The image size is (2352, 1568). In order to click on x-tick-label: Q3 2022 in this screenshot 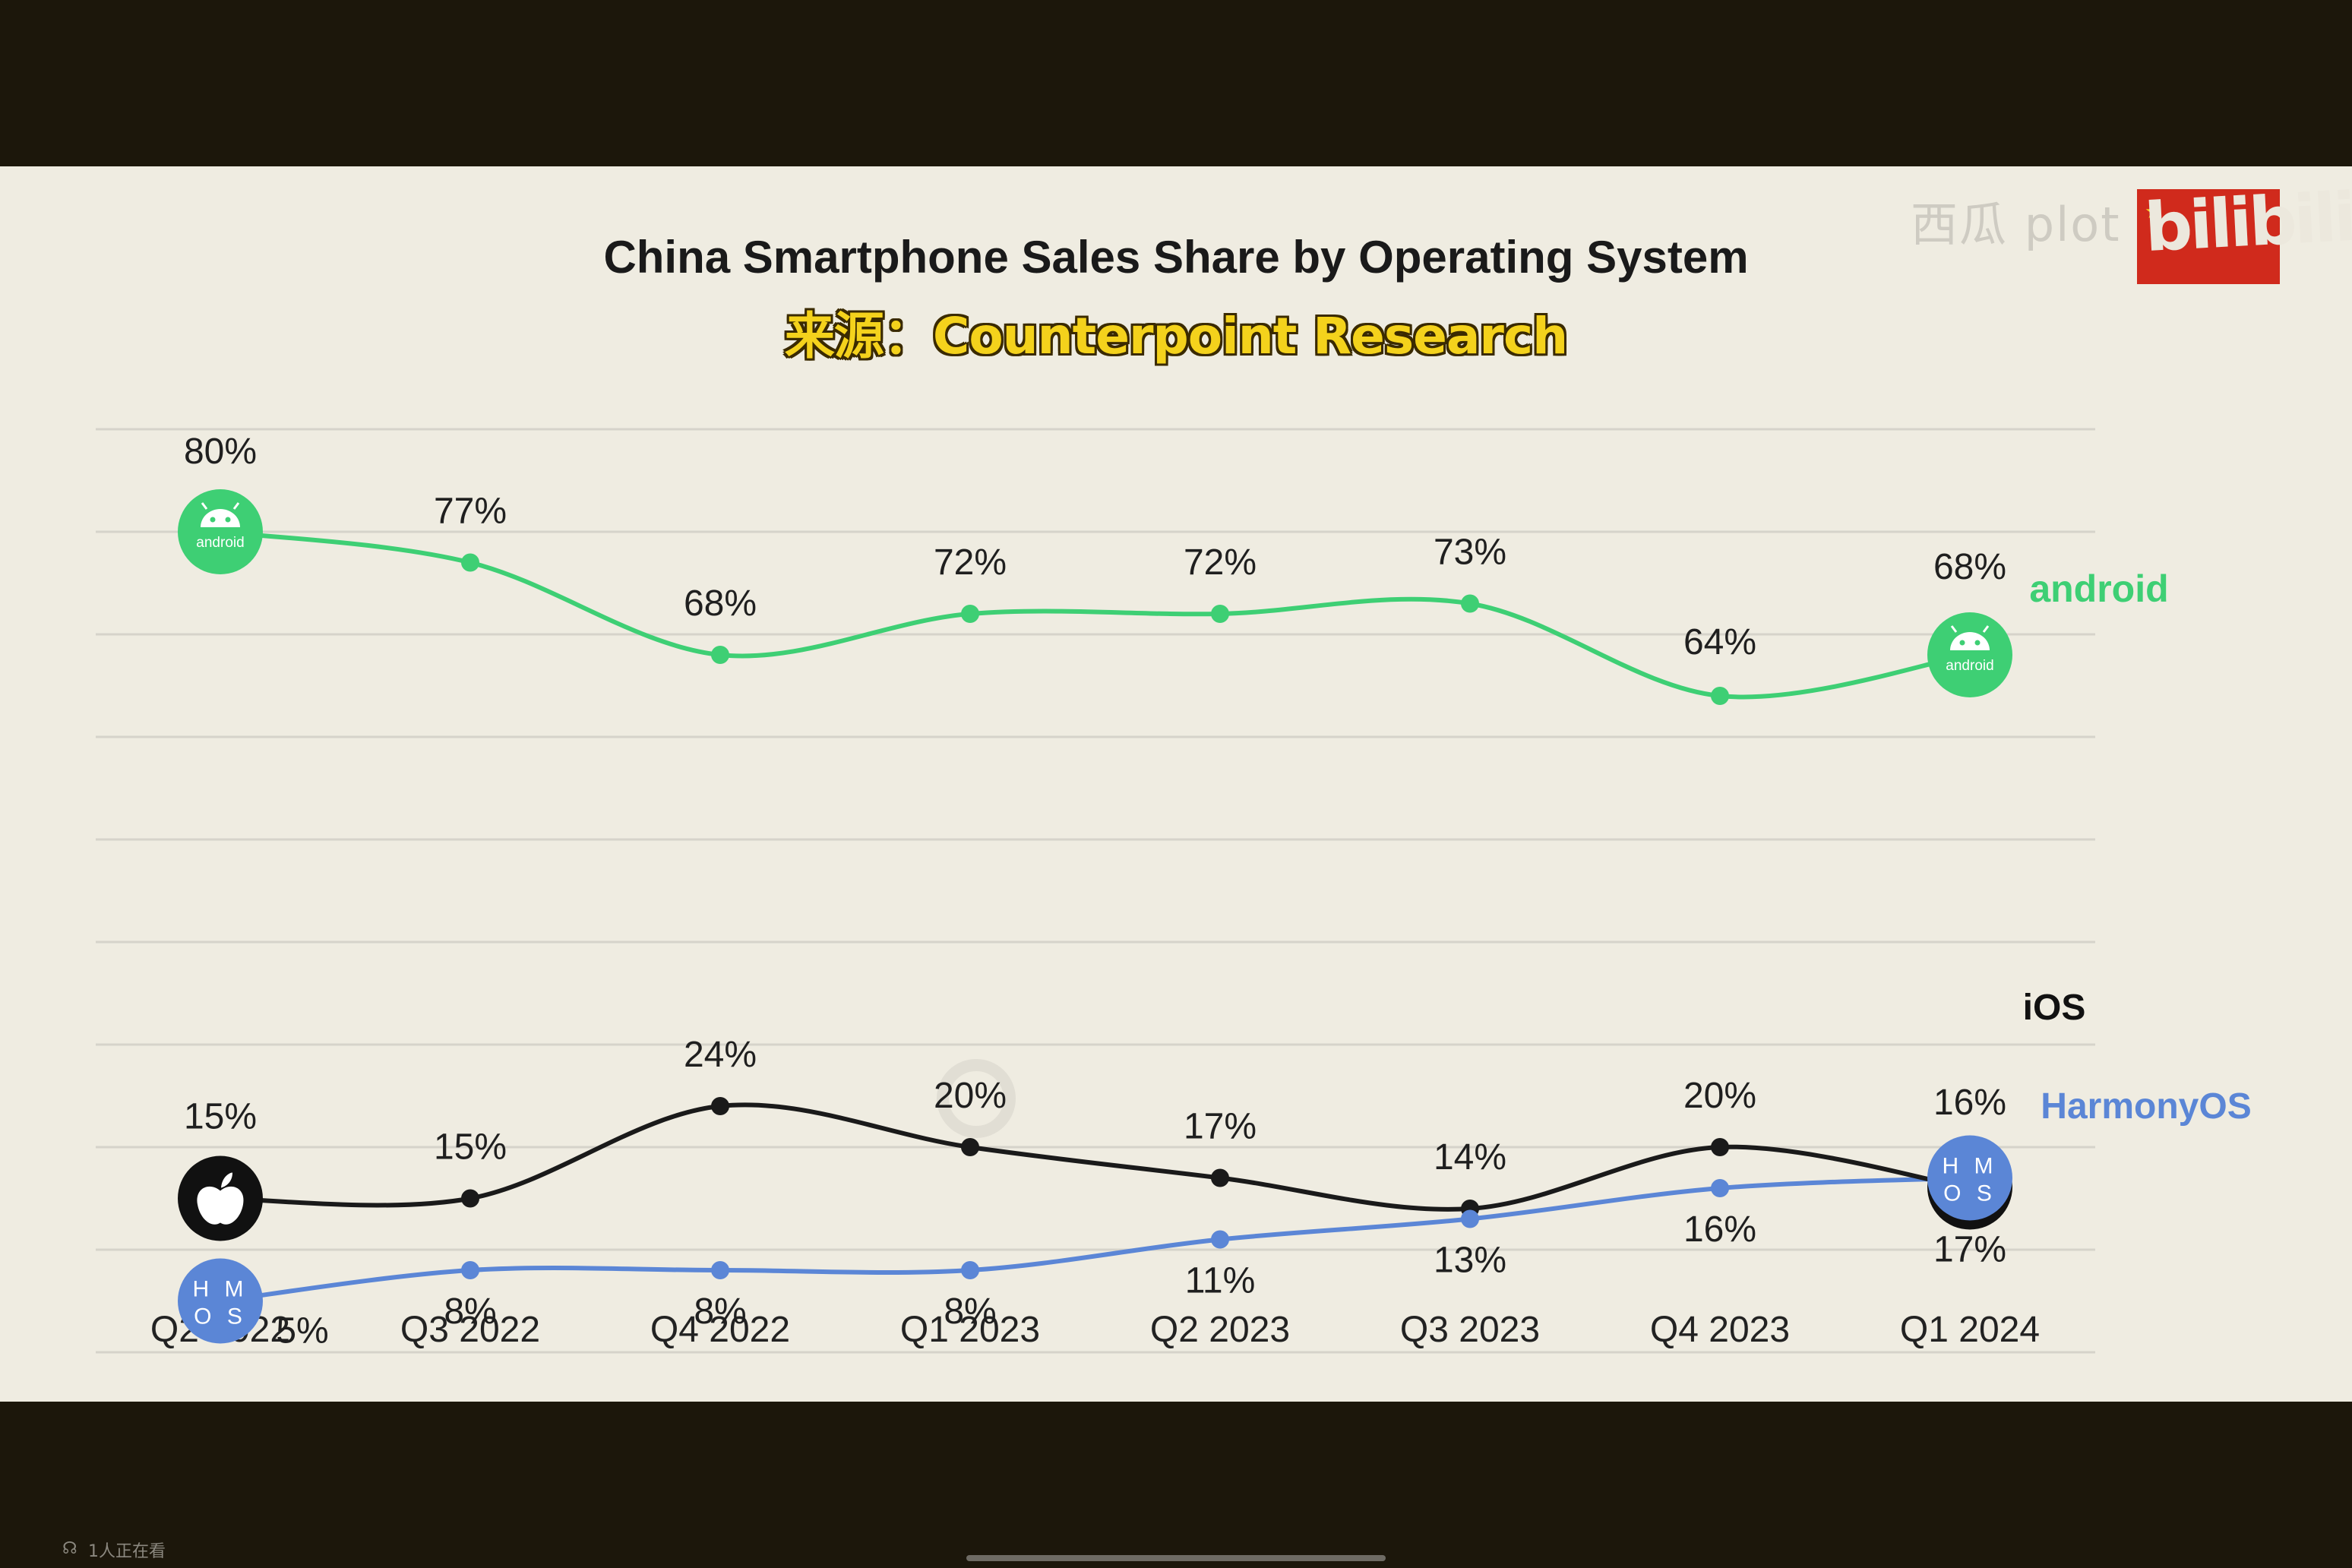, I will do `click(470, 1330)`.